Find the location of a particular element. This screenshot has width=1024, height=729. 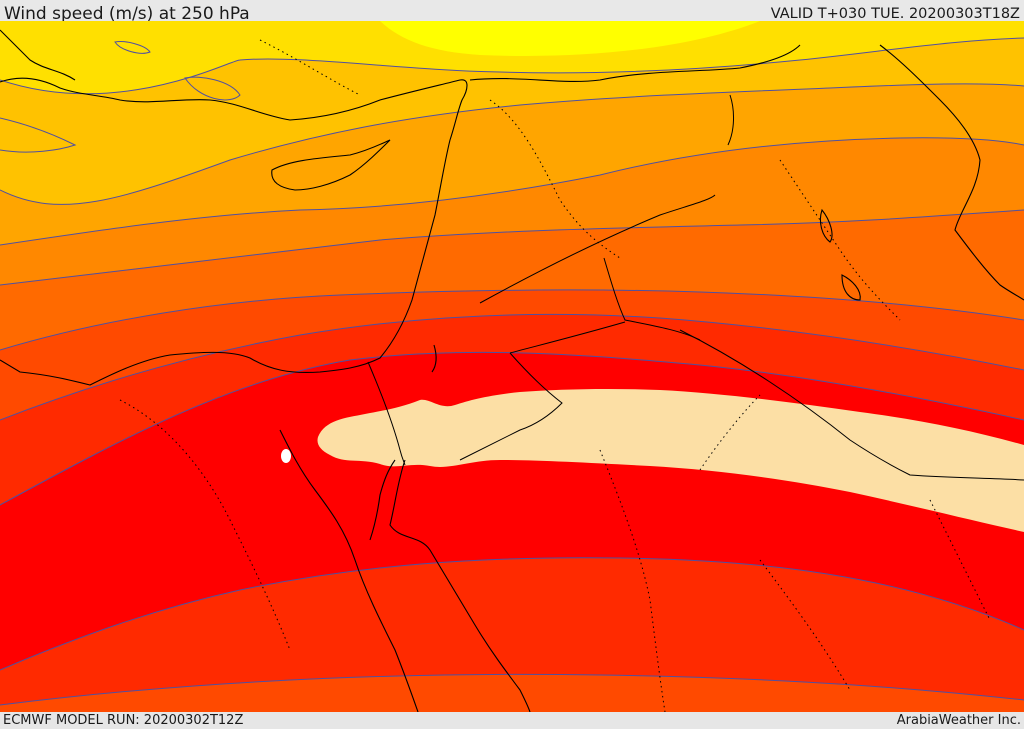

jet-core-island is located at coordinates (286, 456).